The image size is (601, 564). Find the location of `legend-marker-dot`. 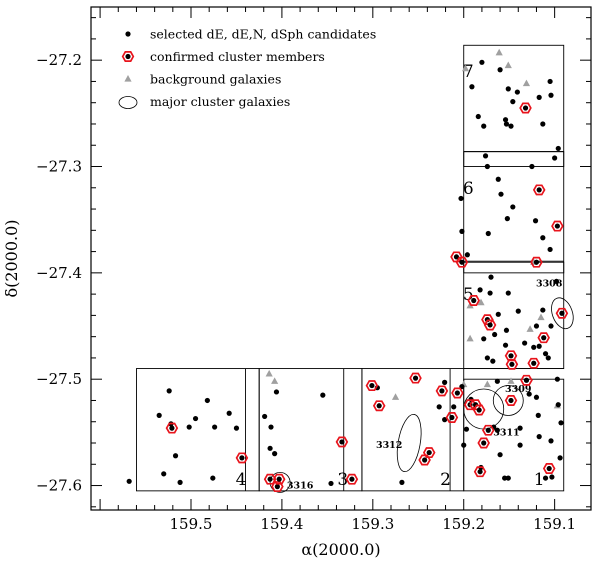

legend-marker-dot is located at coordinates (128, 34).